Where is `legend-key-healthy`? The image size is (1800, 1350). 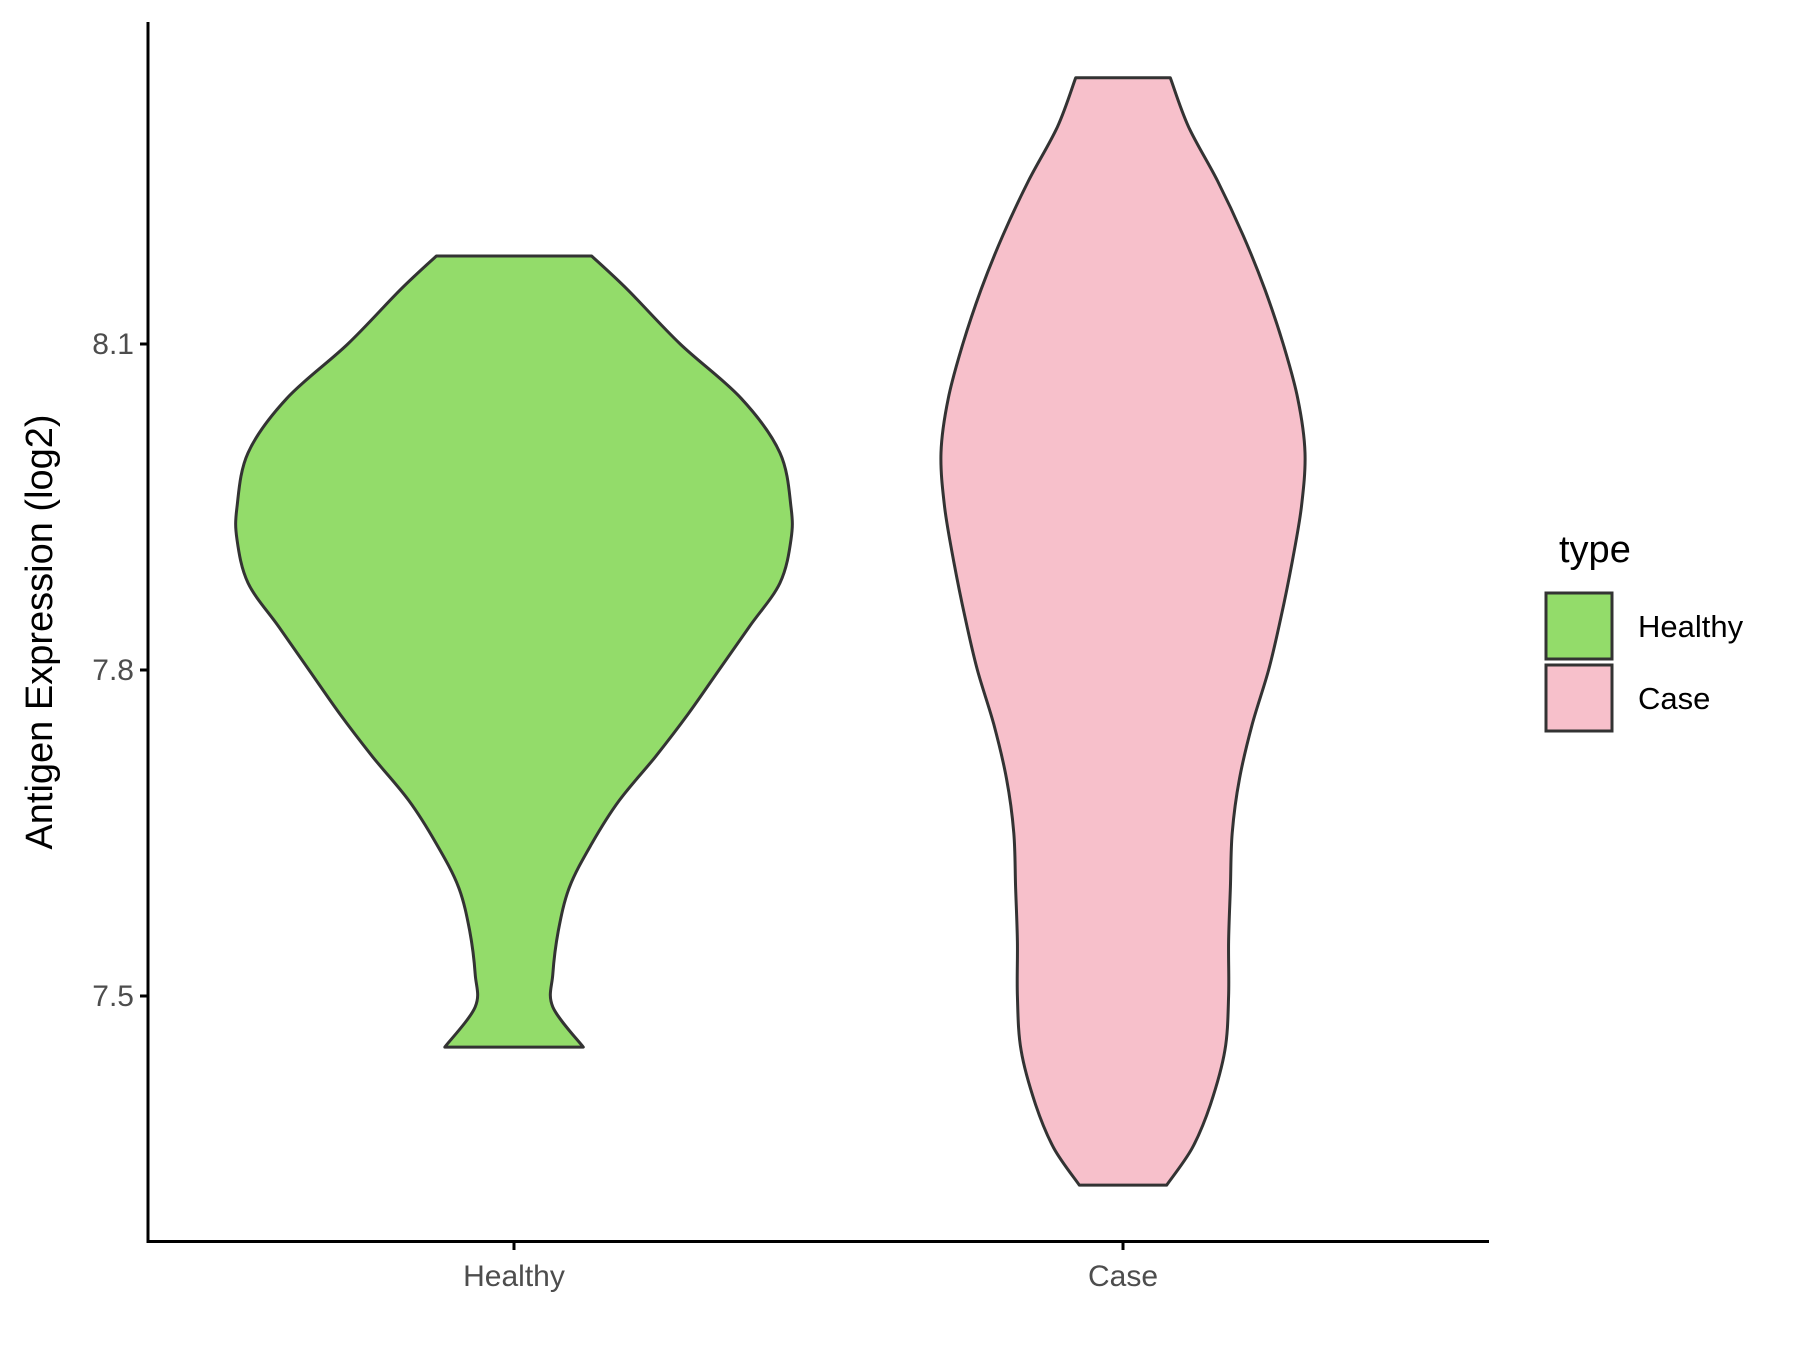
legend-key-healthy is located at coordinates (1579, 626).